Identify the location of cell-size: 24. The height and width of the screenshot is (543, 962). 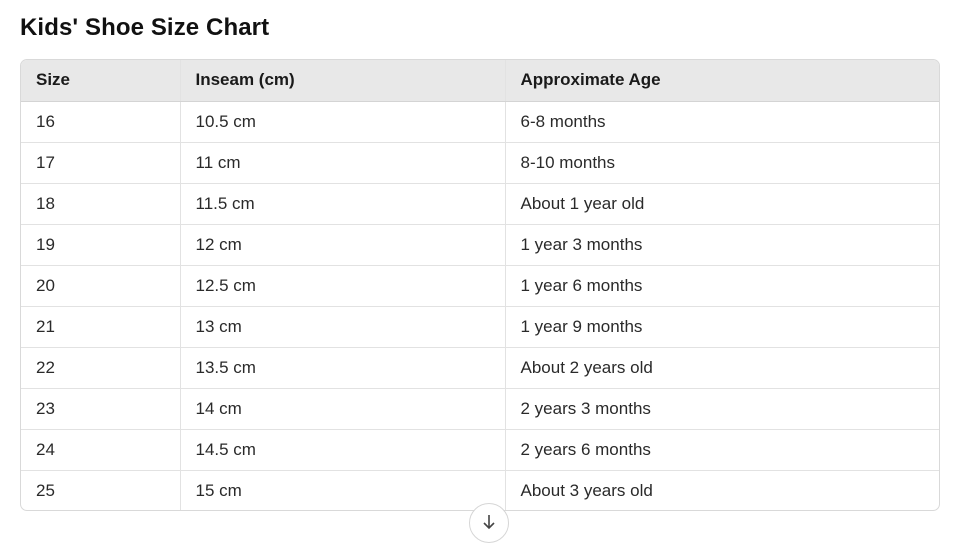
(100, 449).